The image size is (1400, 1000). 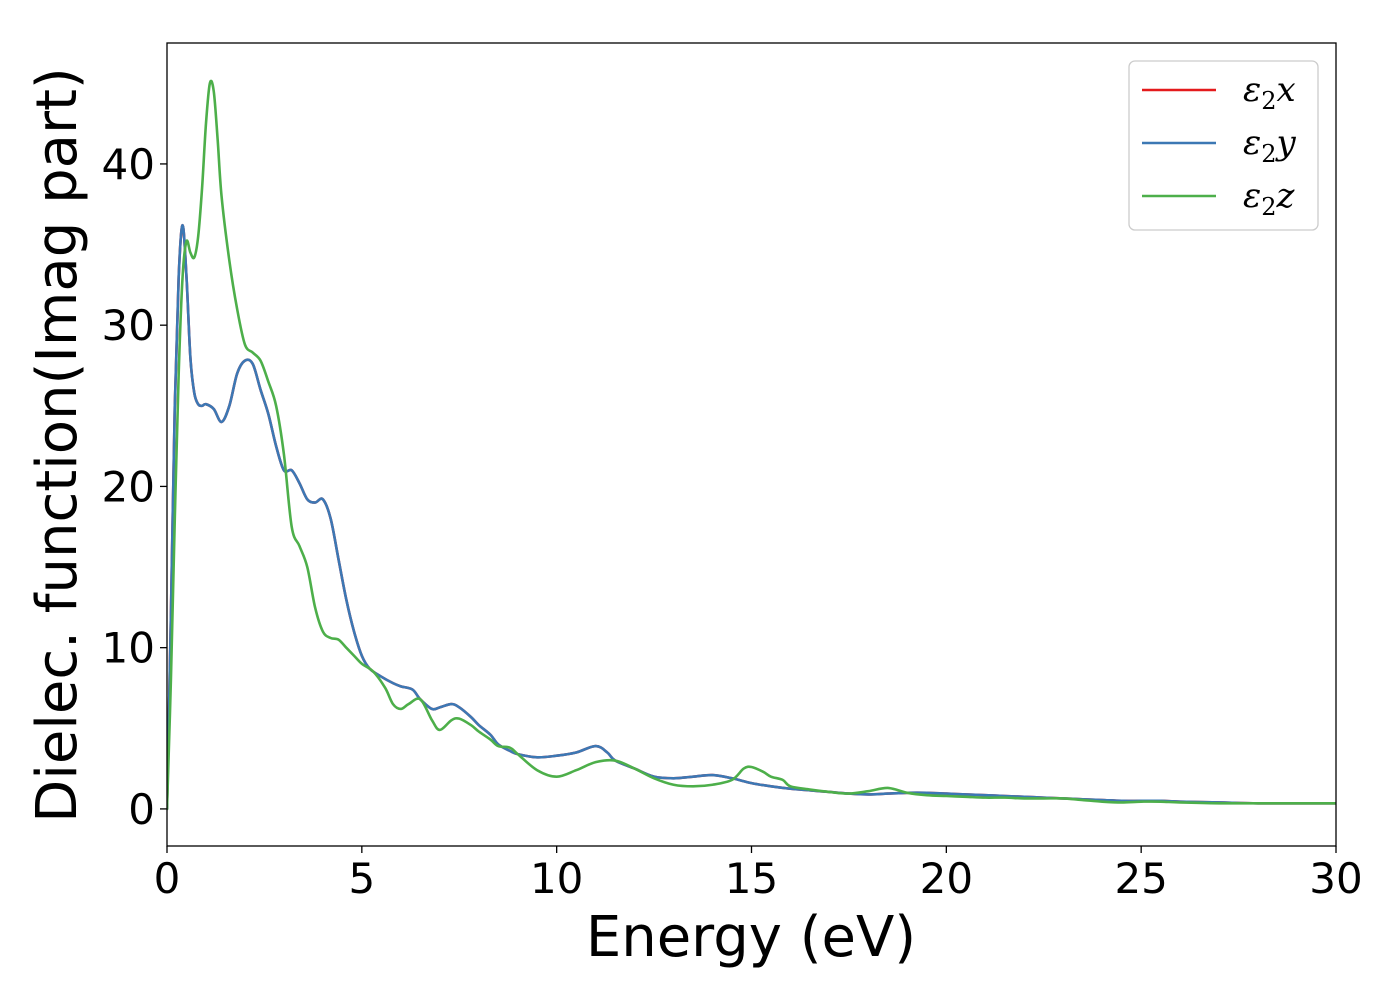 I want to click on legend-label-x: ε2x, so click(x=1269, y=92).